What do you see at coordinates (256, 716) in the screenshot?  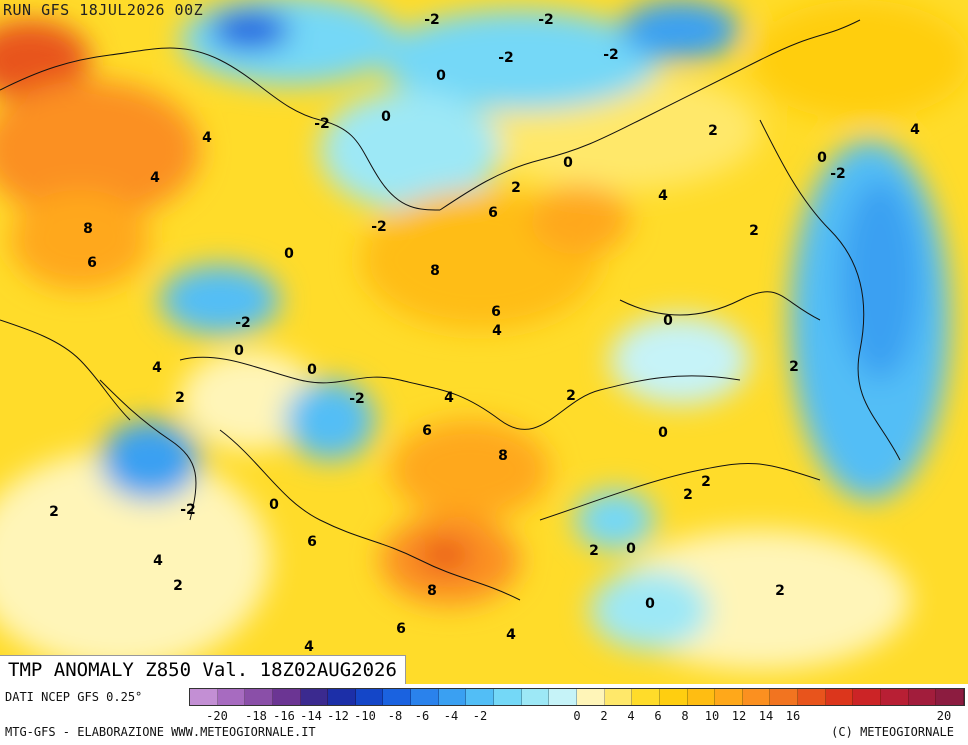 I see `colorbar-tick-label: -18` at bounding box center [256, 716].